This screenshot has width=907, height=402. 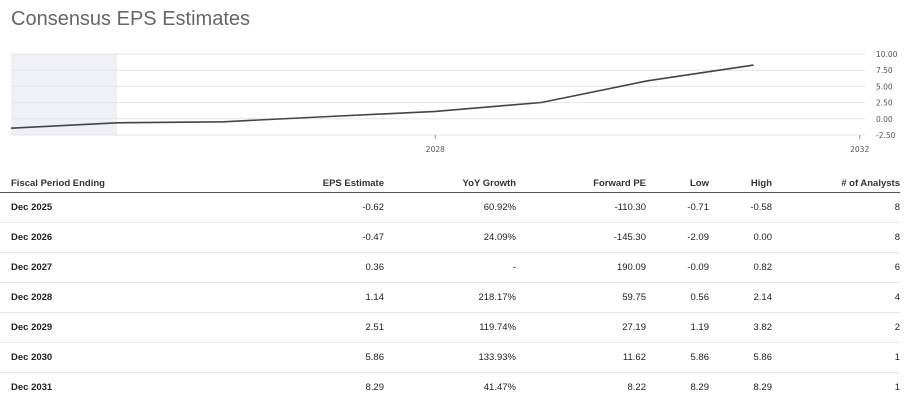 What do you see at coordinates (450, 298) in the screenshot?
I see `yoy-growth-cell: 218.17%` at bounding box center [450, 298].